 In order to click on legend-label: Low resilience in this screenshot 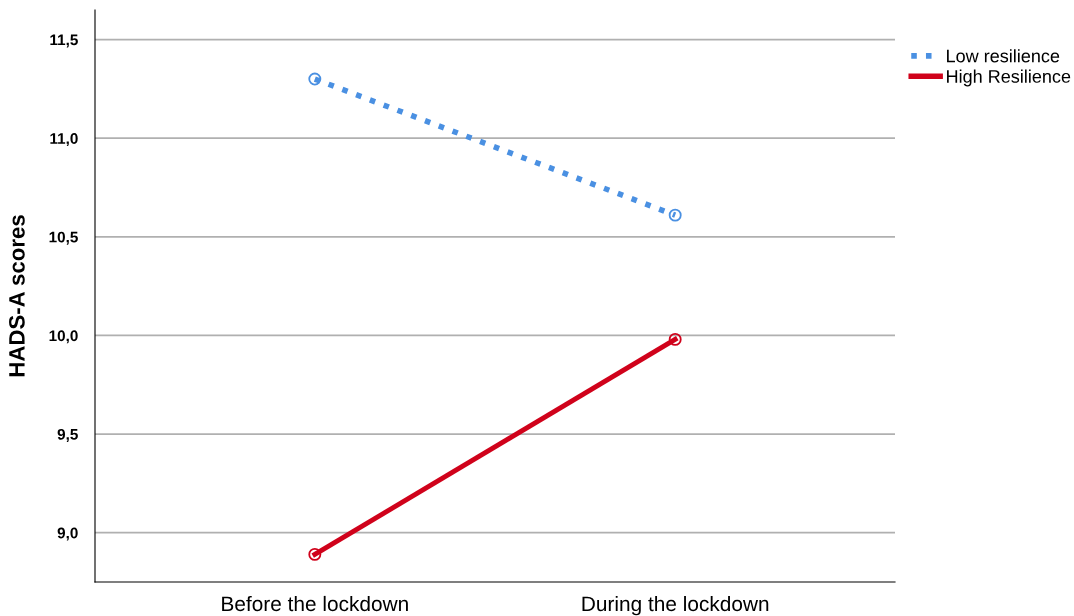, I will do `click(1003, 56)`.